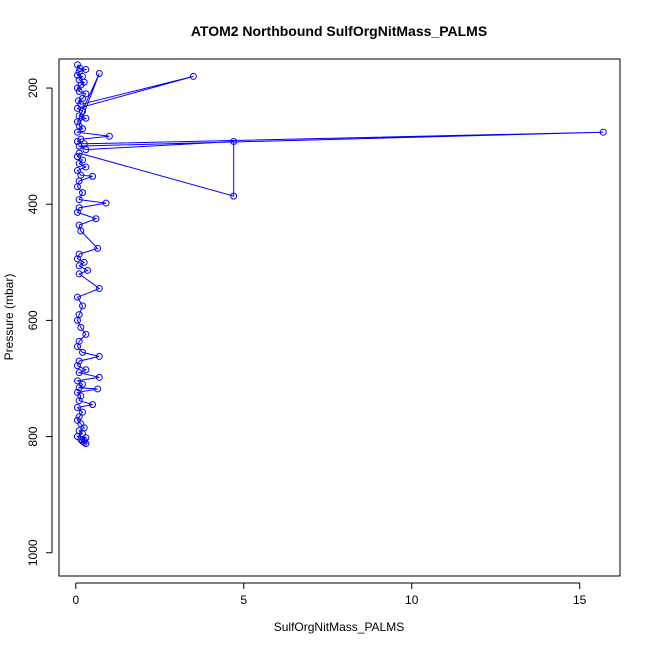 Image resolution: width=650 pixels, height=655 pixels. I want to click on x-axis: 0 5 10 15, so click(329, 594).